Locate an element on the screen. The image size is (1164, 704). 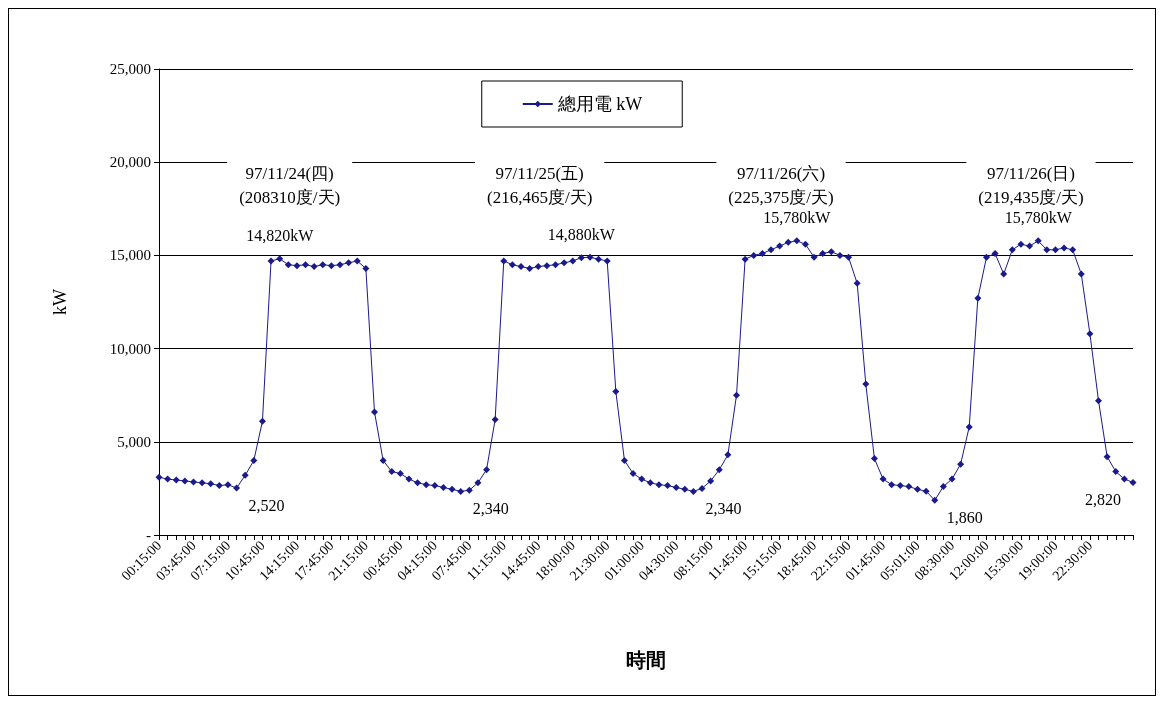
y-tick-label: 15,000 is located at coordinates (130, 255).